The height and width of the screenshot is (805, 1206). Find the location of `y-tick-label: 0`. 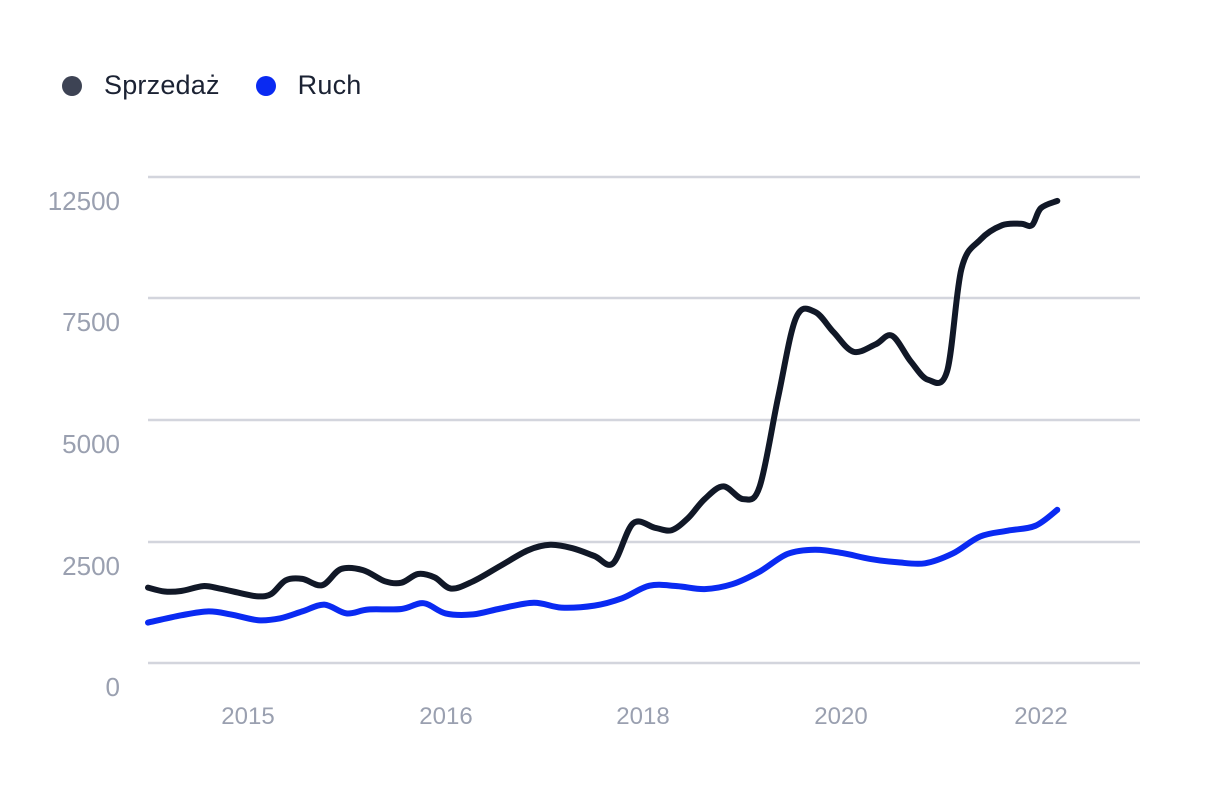

y-tick-label: 0 is located at coordinates (113, 687).